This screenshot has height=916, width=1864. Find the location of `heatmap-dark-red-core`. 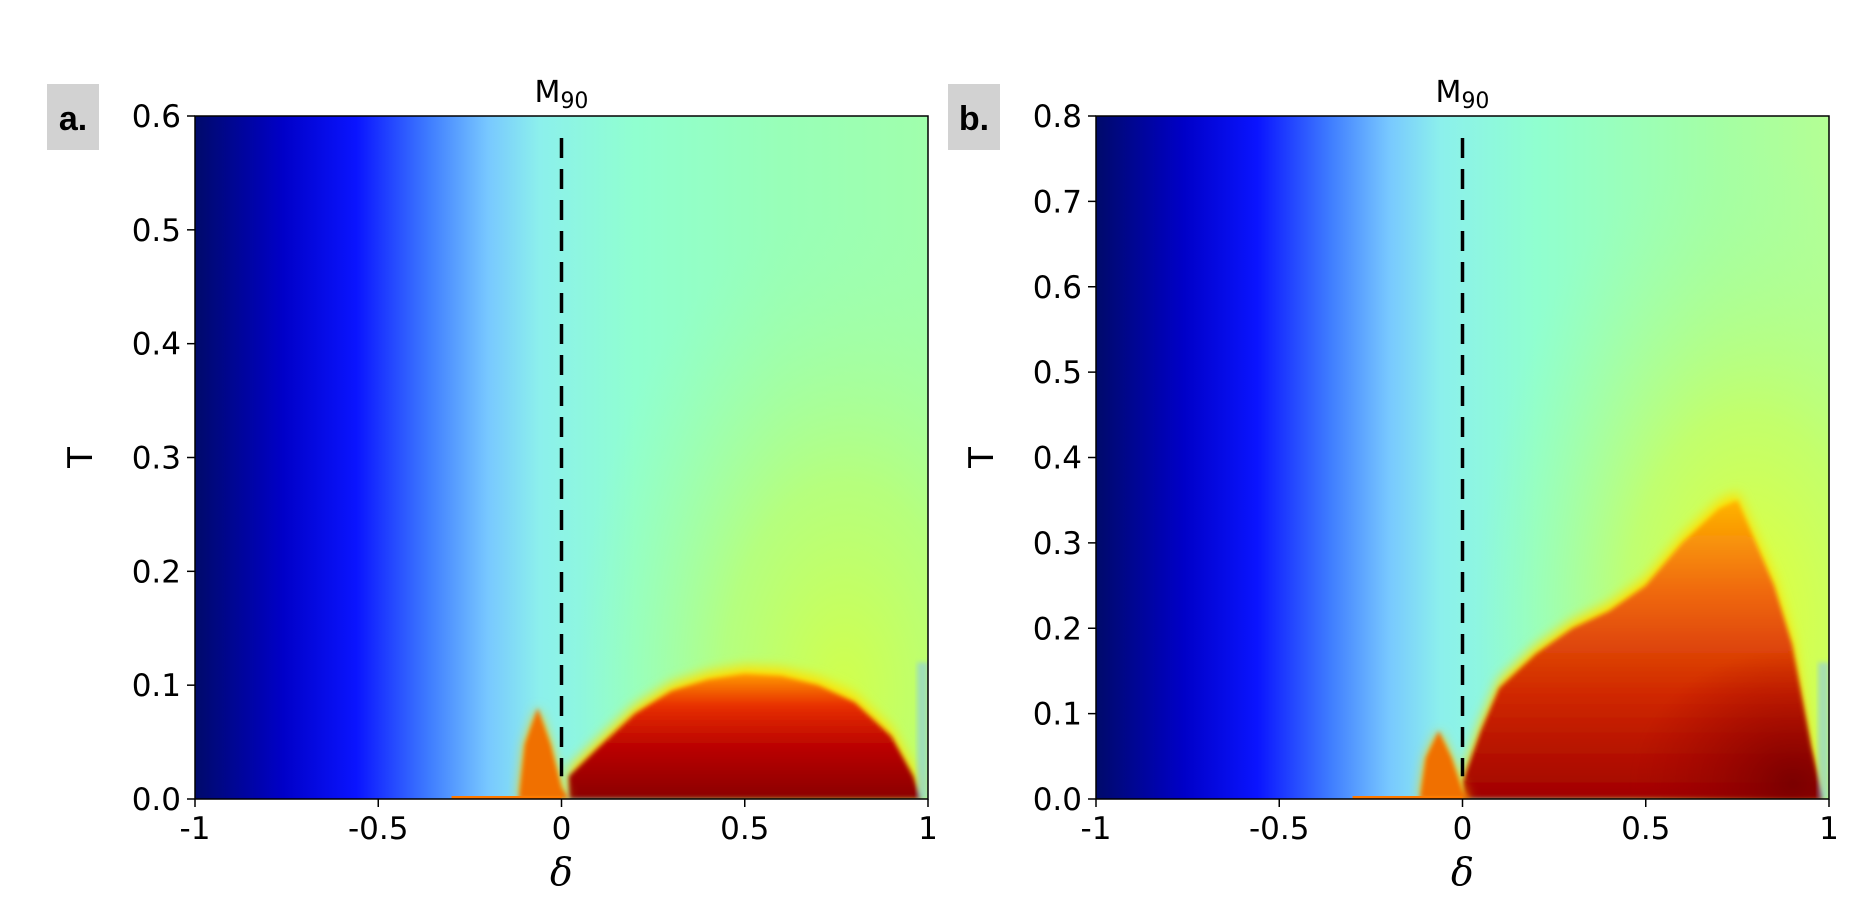

heatmap-dark-red-core is located at coordinates (1642, 649).